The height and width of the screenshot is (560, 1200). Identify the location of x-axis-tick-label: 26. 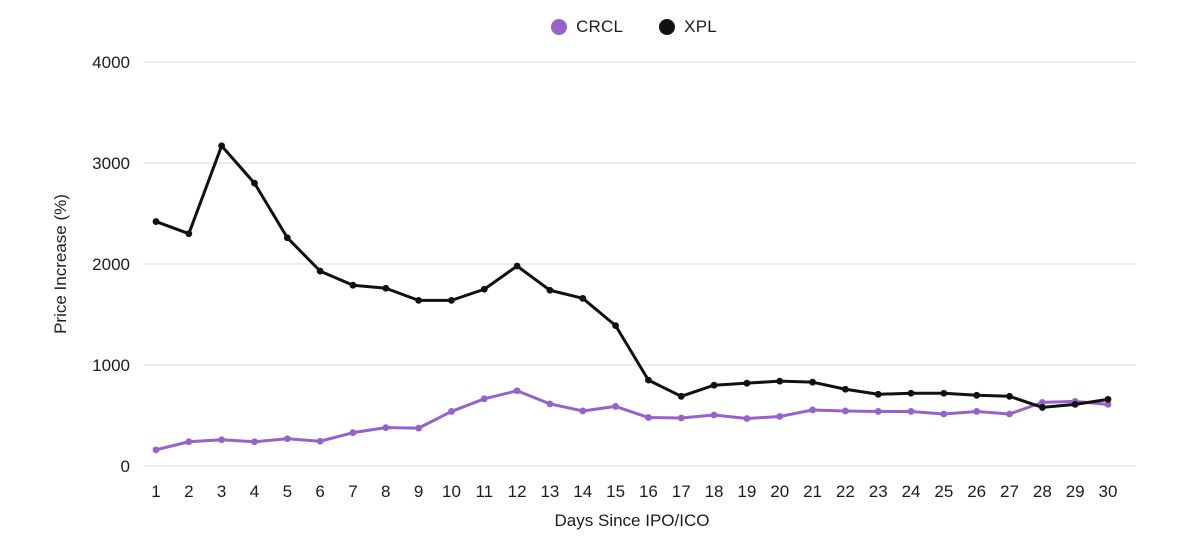
(976, 491).